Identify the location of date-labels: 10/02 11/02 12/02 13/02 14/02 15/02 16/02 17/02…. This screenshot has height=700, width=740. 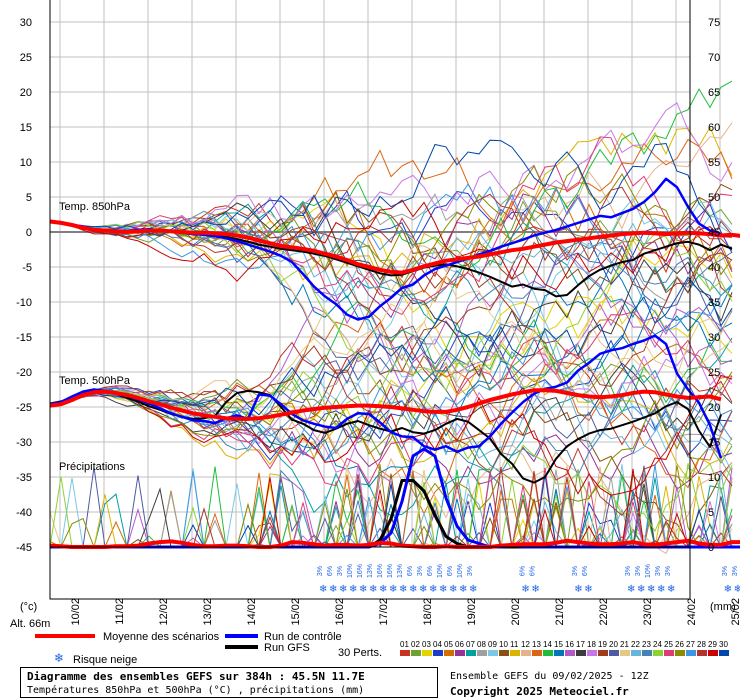
(405, 612).